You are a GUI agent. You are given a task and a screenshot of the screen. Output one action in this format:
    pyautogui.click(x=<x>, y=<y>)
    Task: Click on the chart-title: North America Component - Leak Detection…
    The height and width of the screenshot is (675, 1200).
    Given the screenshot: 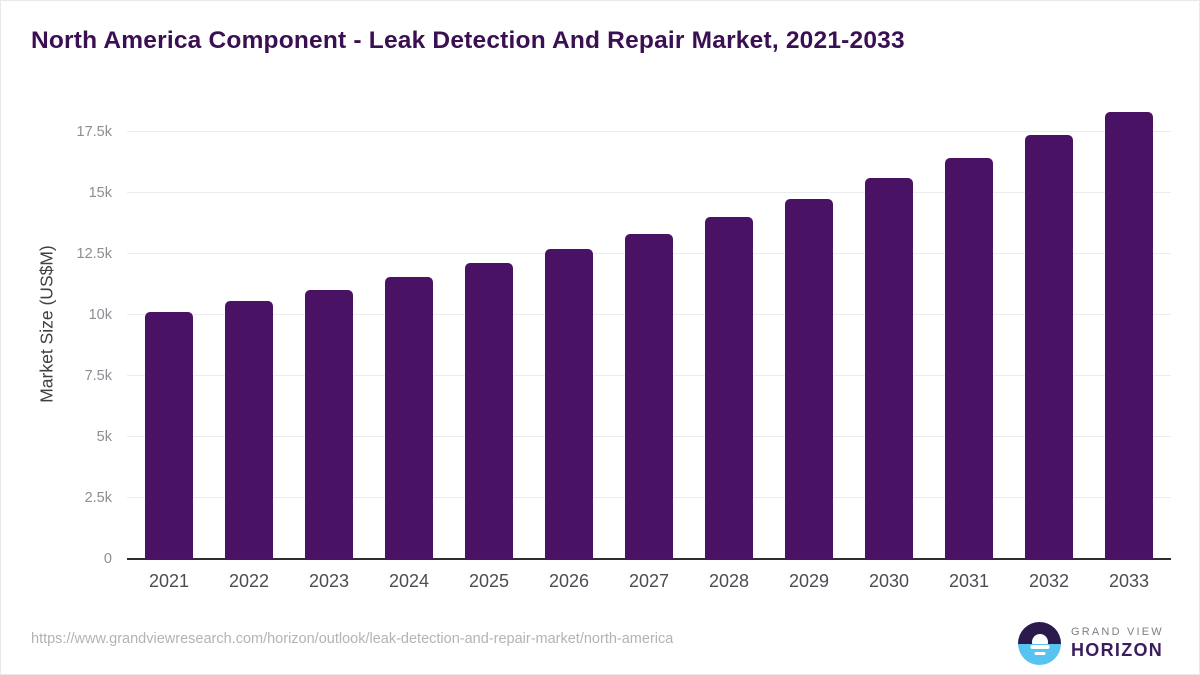 What is the action you would take?
    pyautogui.click(x=468, y=40)
    